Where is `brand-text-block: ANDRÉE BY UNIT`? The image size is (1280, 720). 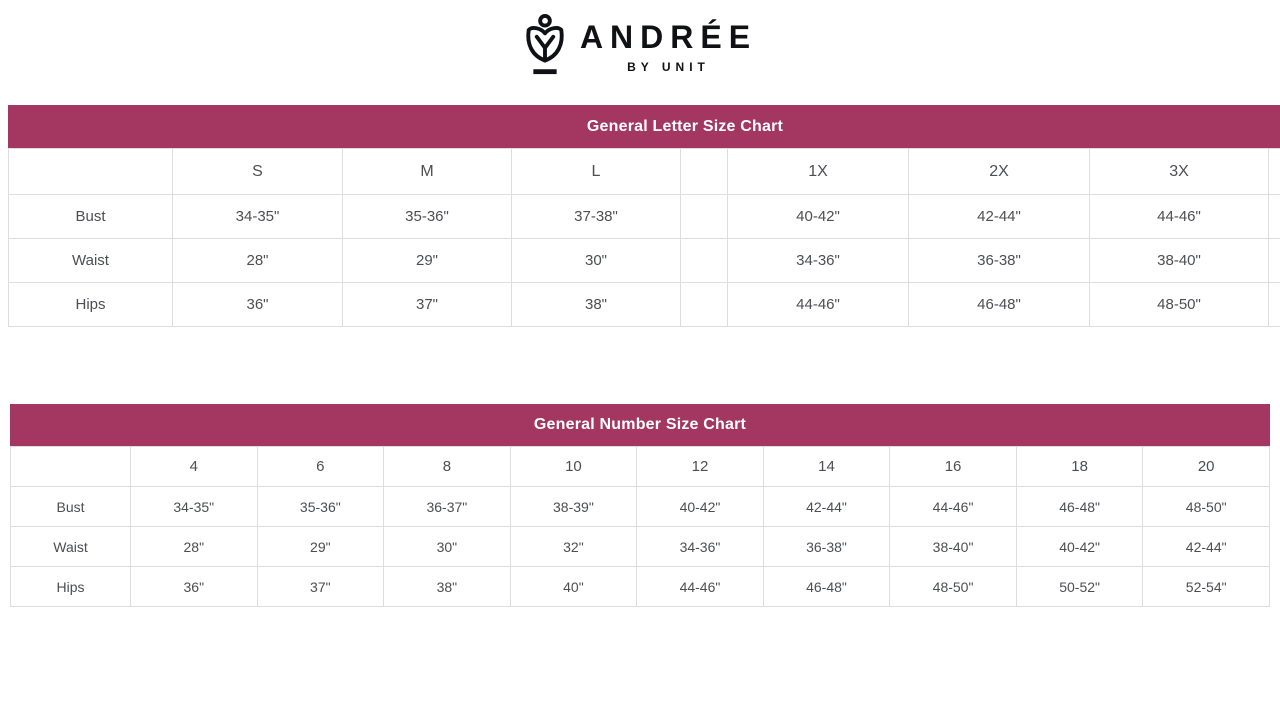
brand-text-block: ANDRÉE BY UNIT is located at coordinates (668, 43).